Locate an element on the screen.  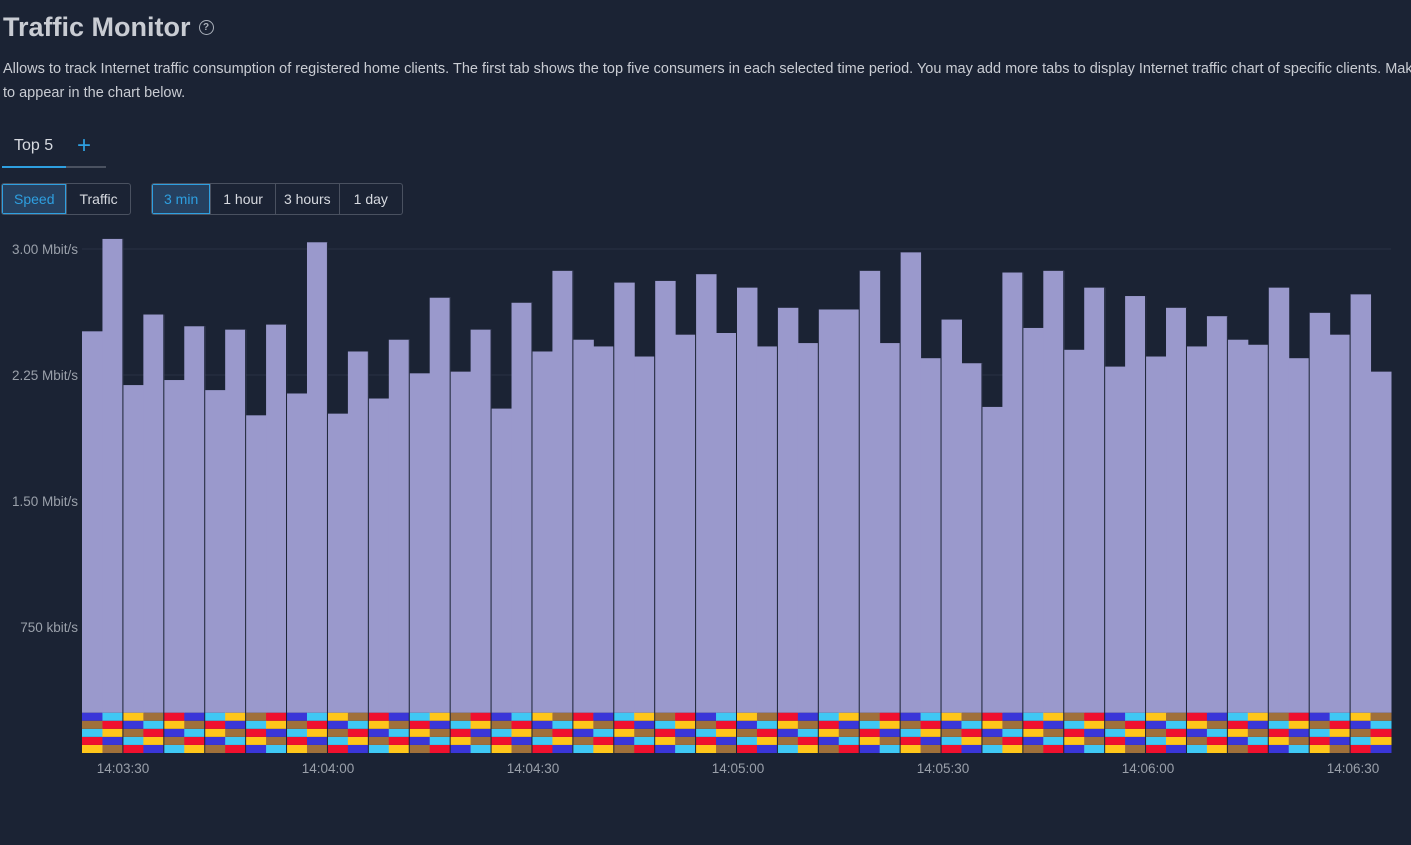
period-1hour-button: 1 hour is located at coordinates (243, 199).